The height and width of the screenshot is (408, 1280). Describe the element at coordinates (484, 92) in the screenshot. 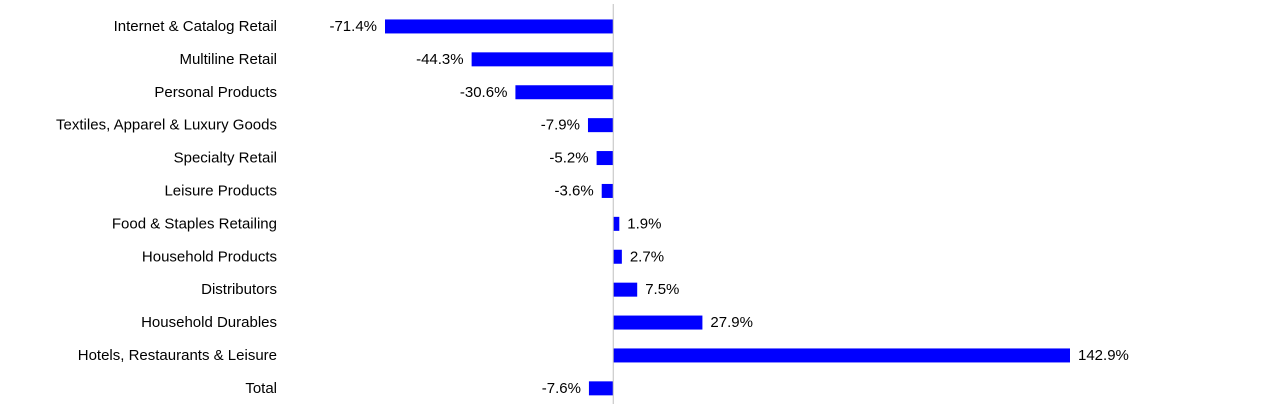

I see `value-label: -30.6%` at that location.